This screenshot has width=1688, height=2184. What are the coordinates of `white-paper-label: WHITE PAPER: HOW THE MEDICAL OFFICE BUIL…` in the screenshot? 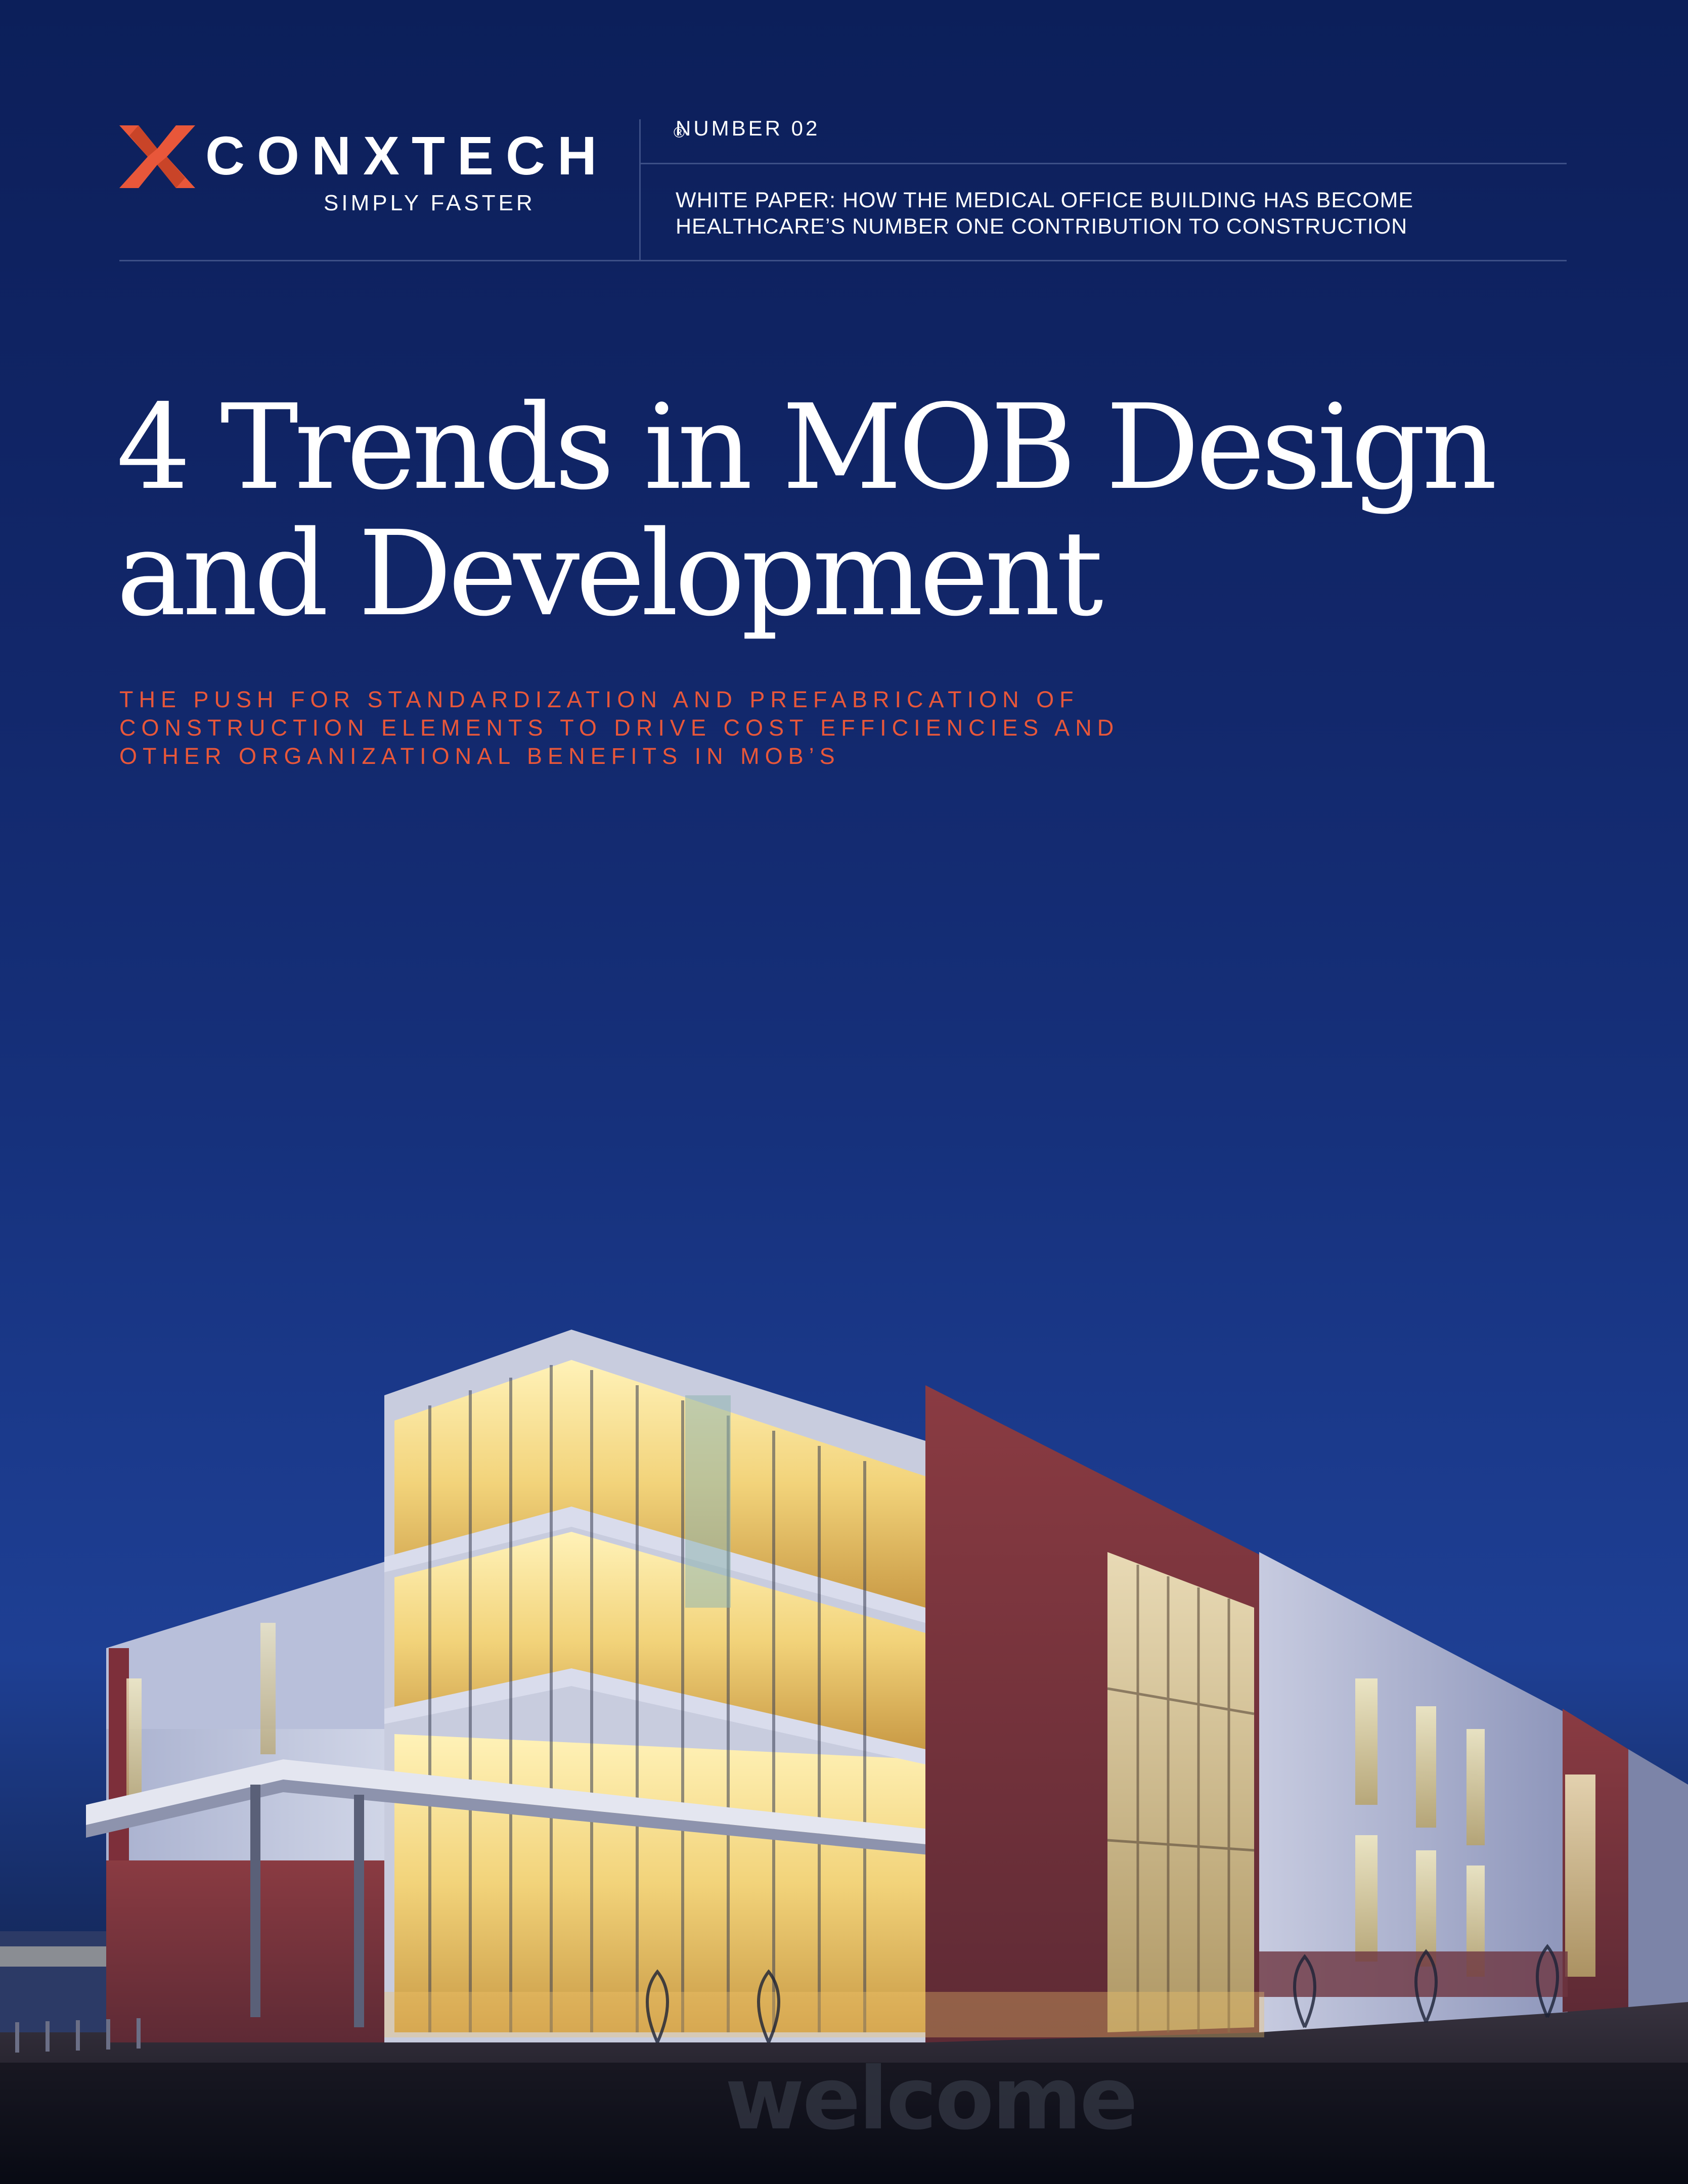 It's located at (1116, 213).